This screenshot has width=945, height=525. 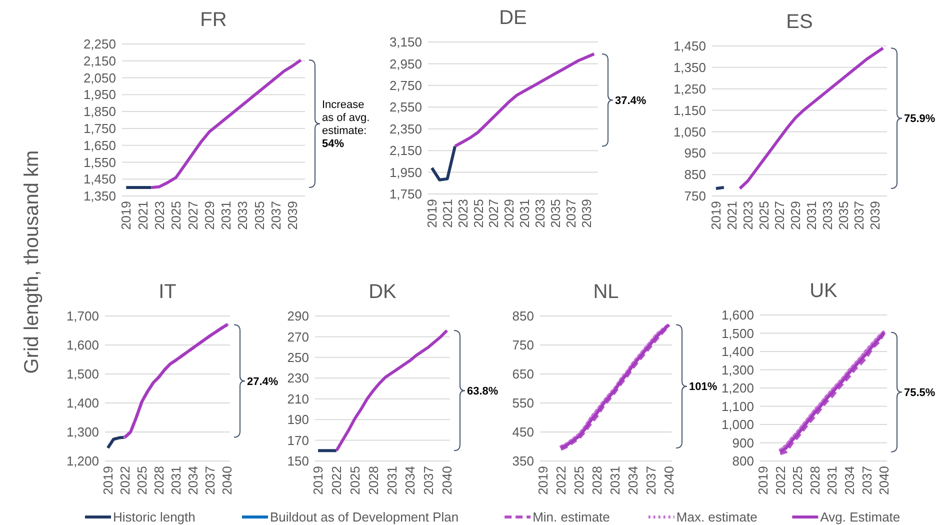 I want to click on text: Increase as of avg. estimate: 54%, so click(x=346, y=124).